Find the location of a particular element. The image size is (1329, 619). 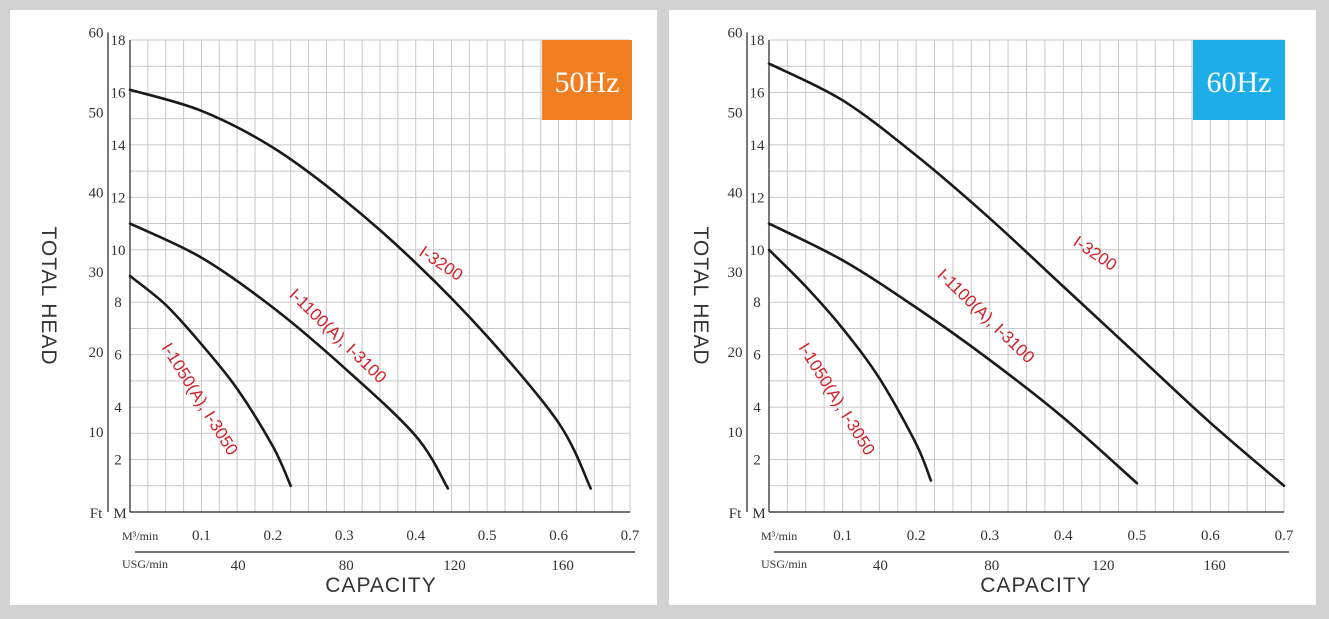

frequency-badge: 60Hz is located at coordinates (1239, 80).